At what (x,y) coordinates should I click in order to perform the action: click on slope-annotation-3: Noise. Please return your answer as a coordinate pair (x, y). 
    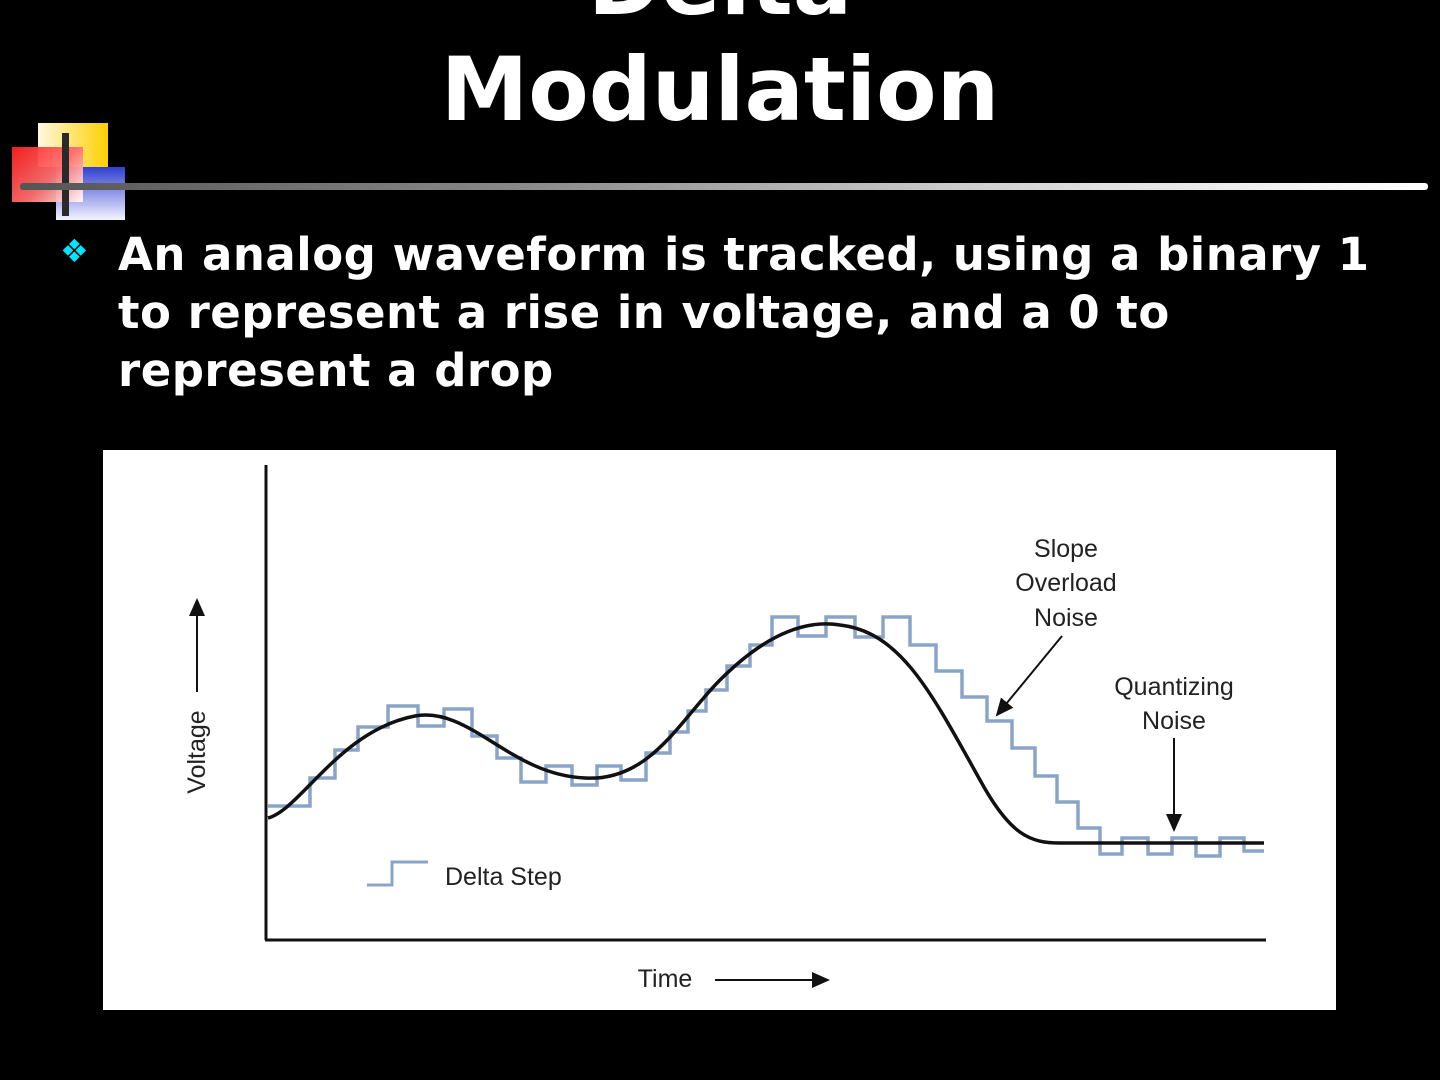
    Looking at the image, I should click on (1066, 618).